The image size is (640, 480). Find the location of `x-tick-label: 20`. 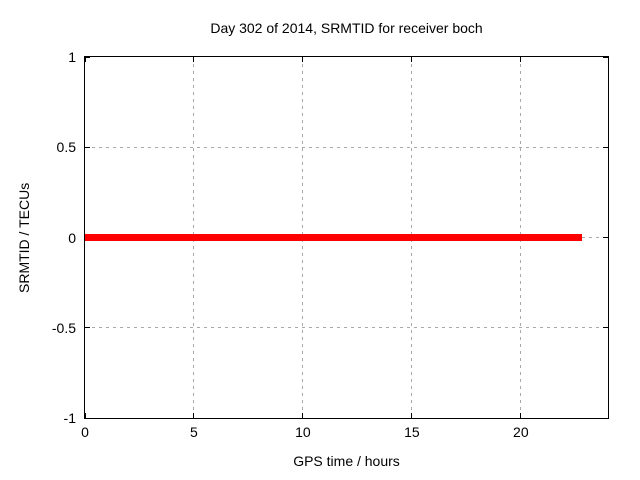

x-tick-label: 20 is located at coordinates (521, 432).